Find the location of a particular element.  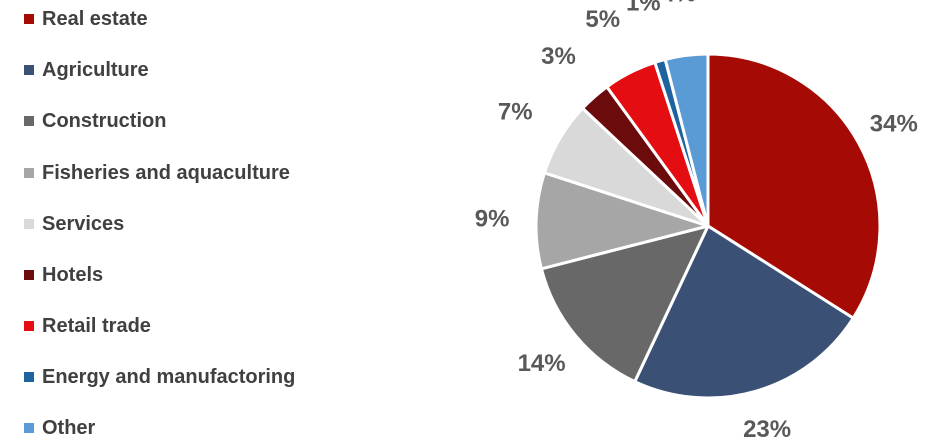

legend-item-construction: Construction is located at coordinates (95, 121).